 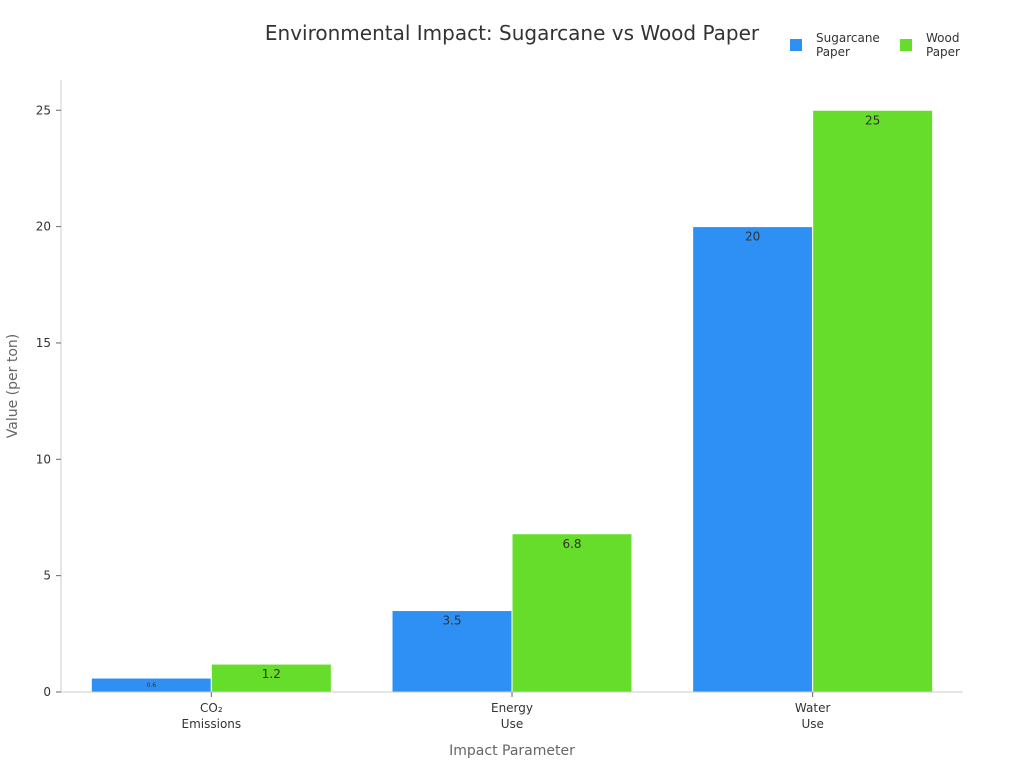 What do you see at coordinates (43, 227) in the screenshot?
I see `y-tick-label: 20` at bounding box center [43, 227].